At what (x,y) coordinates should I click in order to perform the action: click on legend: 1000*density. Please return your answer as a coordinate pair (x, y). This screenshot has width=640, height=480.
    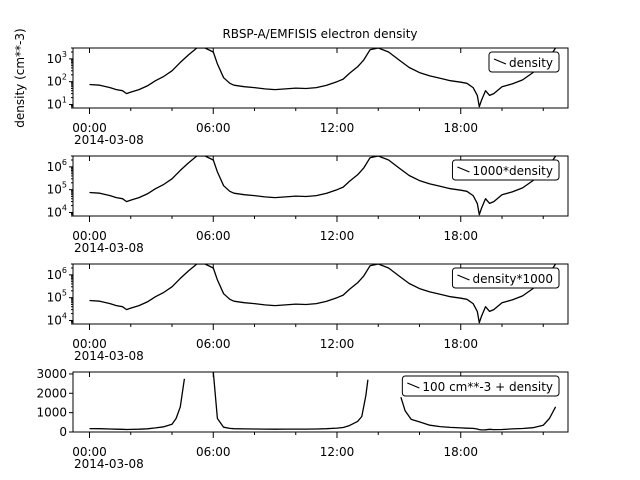
    Looking at the image, I should click on (505, 170).